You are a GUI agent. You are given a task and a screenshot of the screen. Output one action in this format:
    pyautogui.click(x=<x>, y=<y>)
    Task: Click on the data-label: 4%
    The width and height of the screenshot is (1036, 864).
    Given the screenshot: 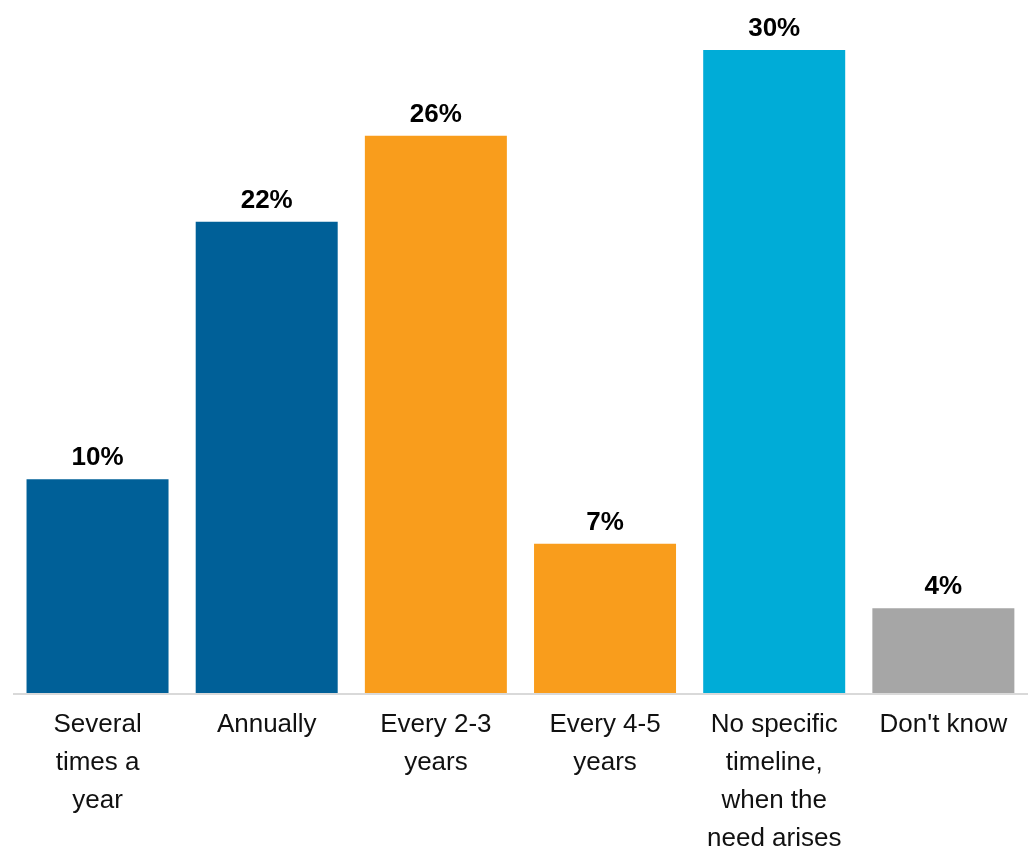 What is the action you would take?
    pyautogui.click(x=943, y=585)
    